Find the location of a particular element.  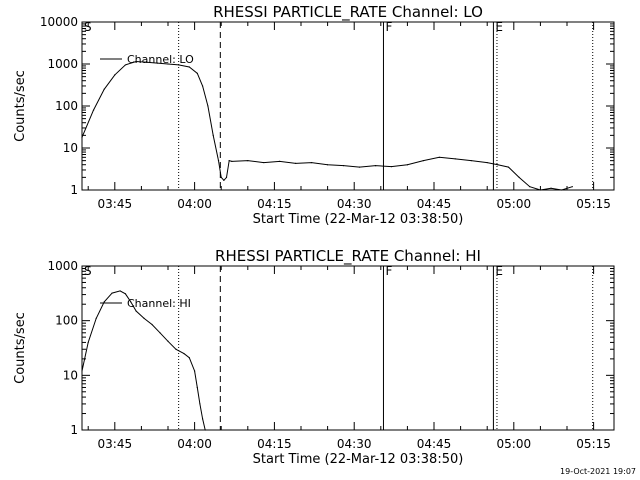

legend-label: Channel: HI is located at coordinates (159, 303).